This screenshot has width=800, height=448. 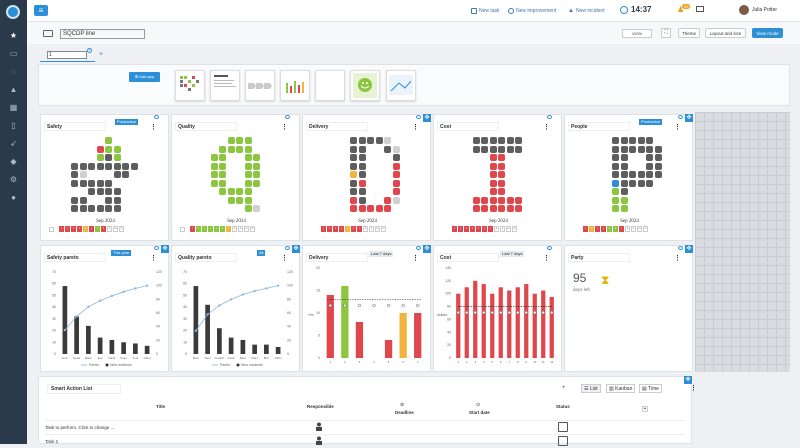 I want to click on add-column-icon: +, so click(x=645, y=409).